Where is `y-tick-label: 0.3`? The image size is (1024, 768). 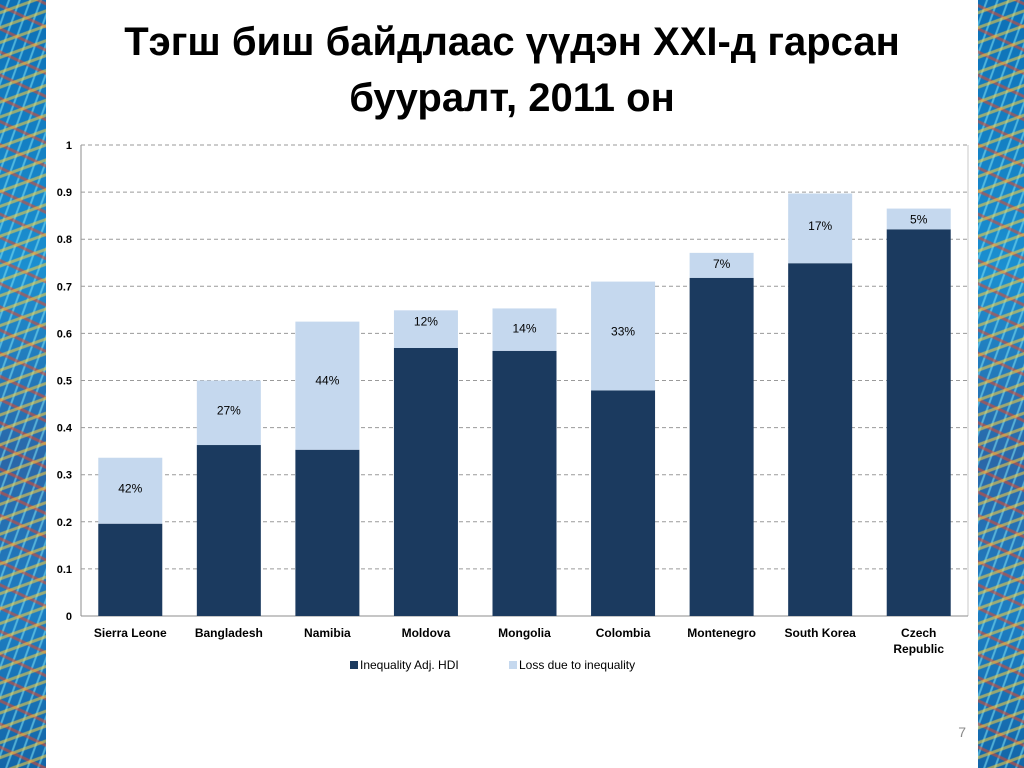 y-tick-label: 0.3 is located at coordinates (64, 476).